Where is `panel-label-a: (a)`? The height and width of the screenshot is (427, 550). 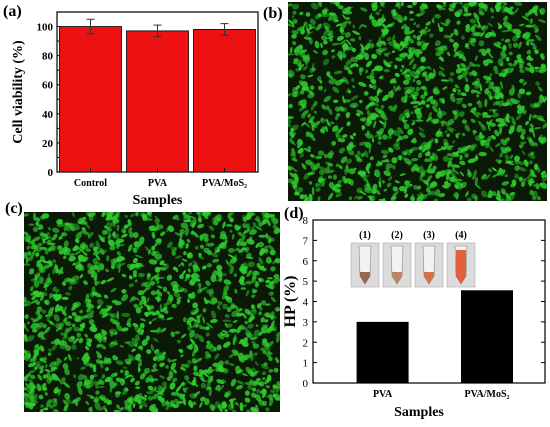
panel-label-a: (a) is located at coordinates (12, 11).